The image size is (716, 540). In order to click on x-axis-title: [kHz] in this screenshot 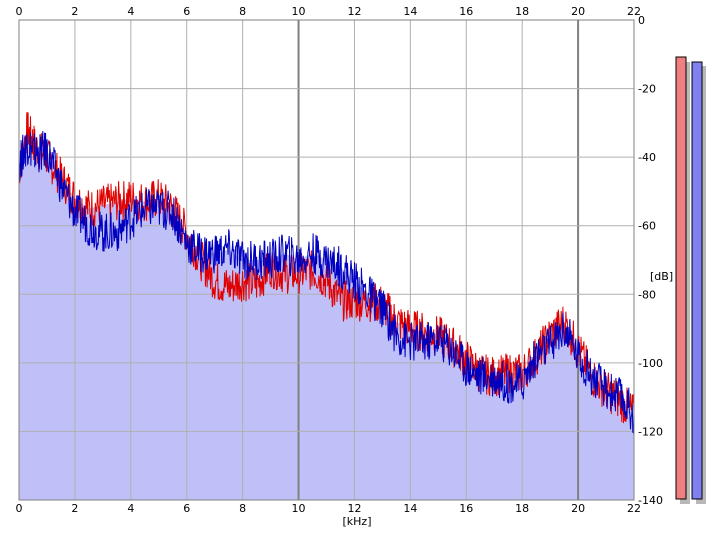, I will do `click(357, 521)`.